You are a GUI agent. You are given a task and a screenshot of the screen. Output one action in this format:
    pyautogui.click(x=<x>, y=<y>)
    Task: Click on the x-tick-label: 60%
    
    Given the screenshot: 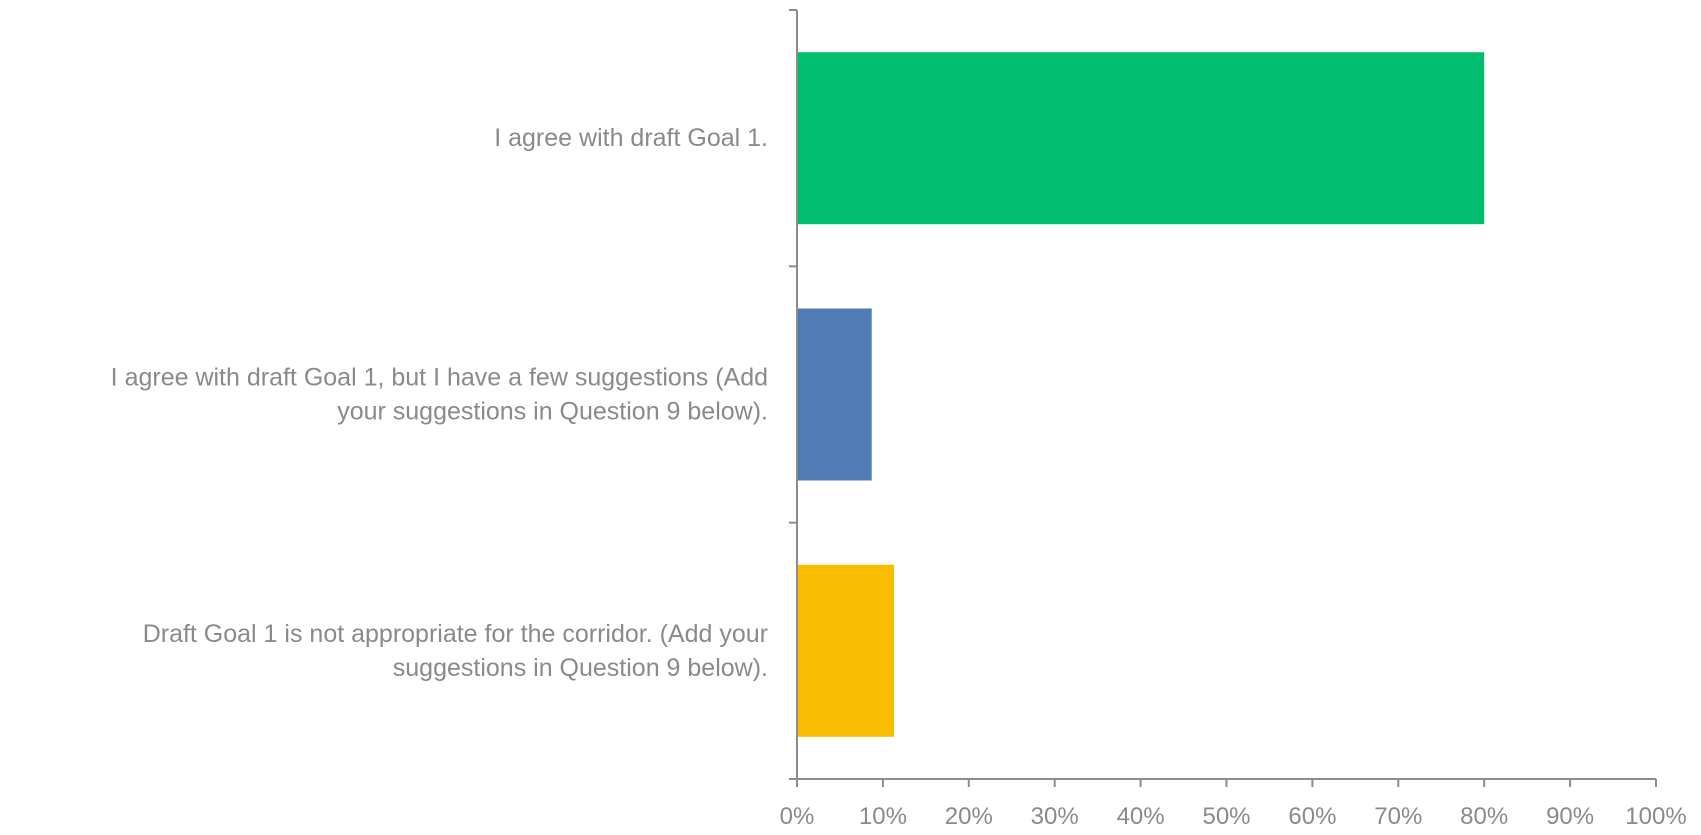 What is the action you would take?
    pyautogui.click(x=1312, y=816)
    